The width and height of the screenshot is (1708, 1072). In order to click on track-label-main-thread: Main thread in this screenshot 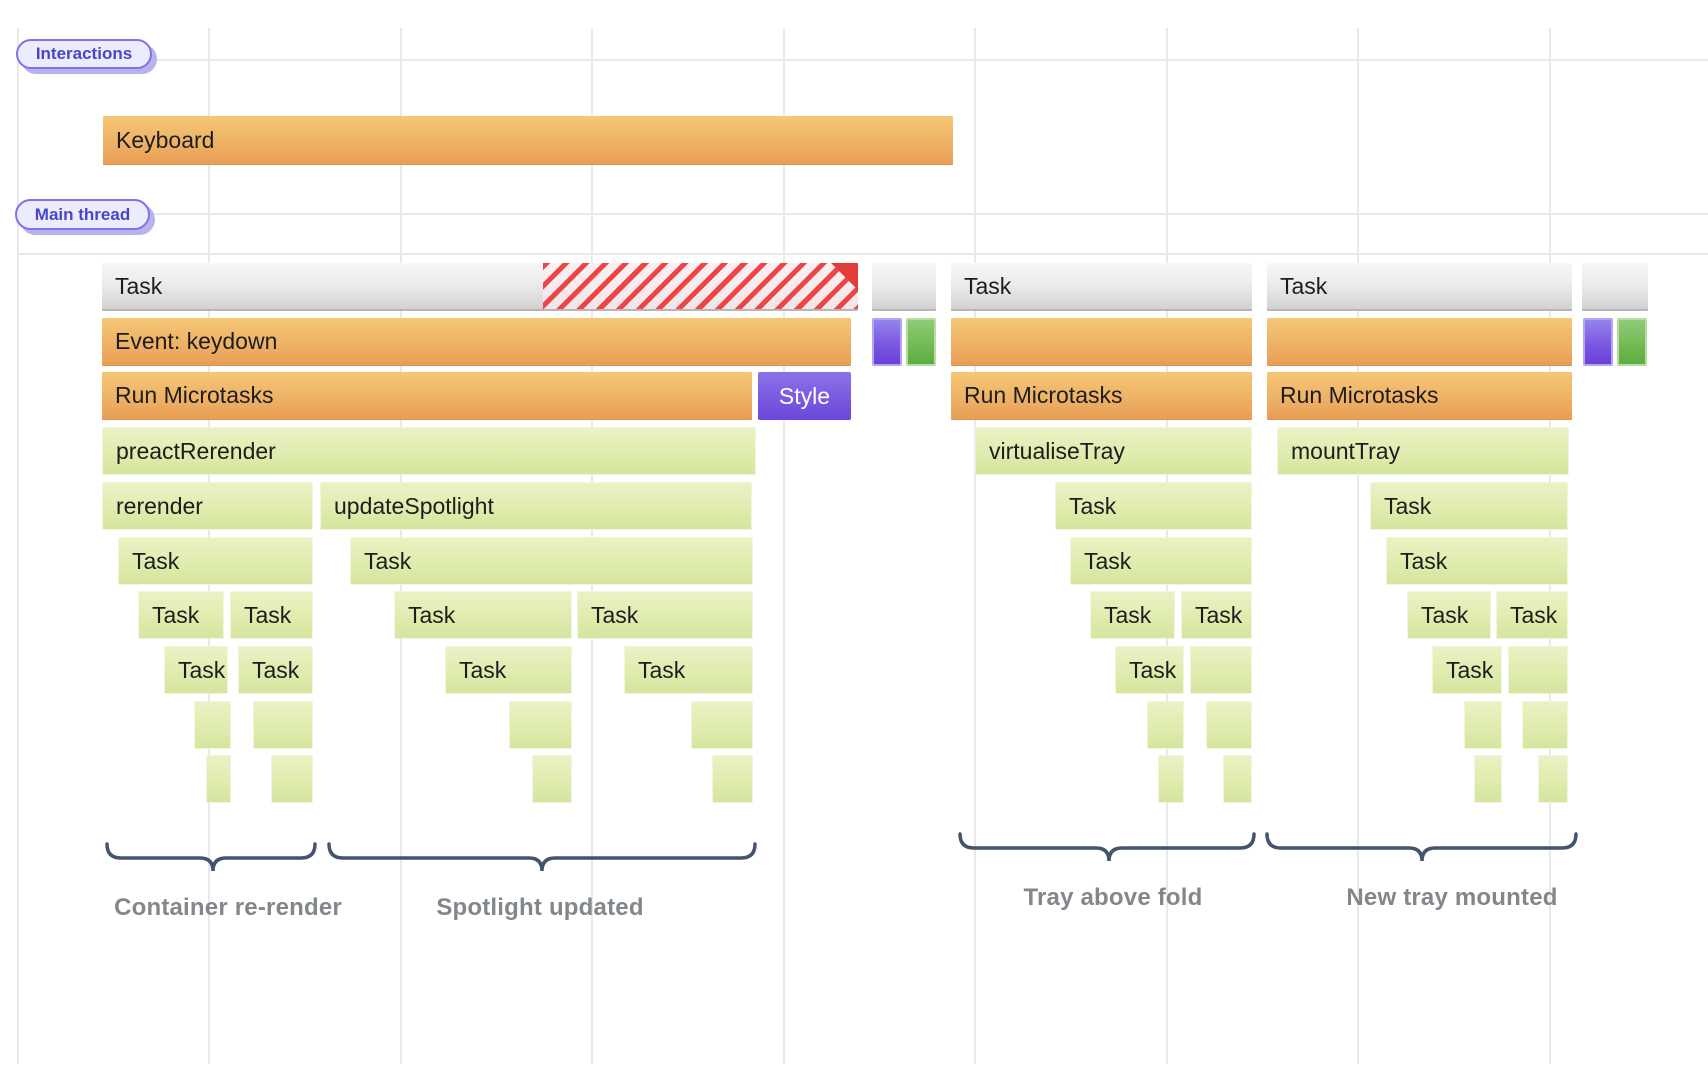, I will do `click(82, 214)`.